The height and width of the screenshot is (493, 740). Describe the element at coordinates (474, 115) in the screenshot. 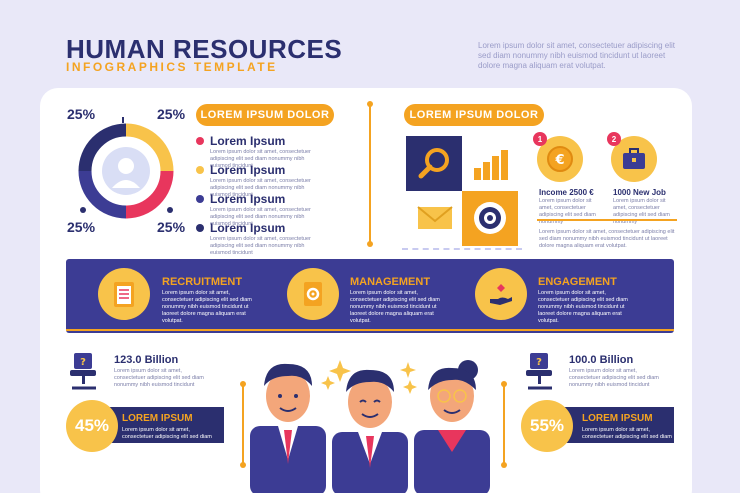

I see `right-pill: LOREM IPSUM DOLOR` at that location.